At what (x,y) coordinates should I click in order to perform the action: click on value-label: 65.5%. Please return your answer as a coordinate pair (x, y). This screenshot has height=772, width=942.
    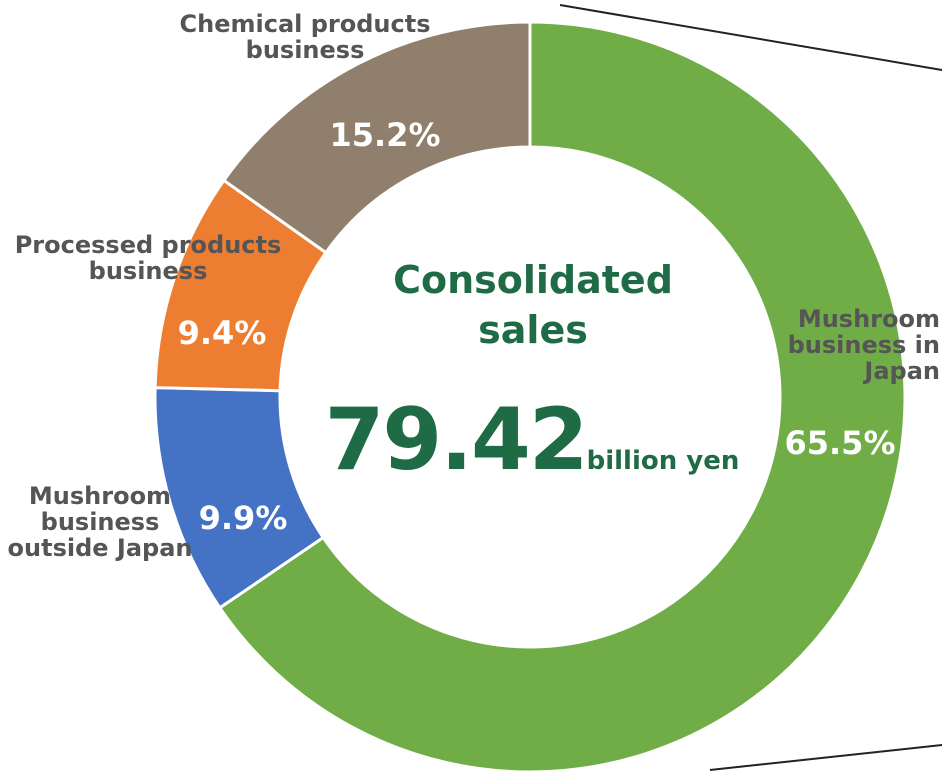
    Looking at the image, I should click on (840, 443).